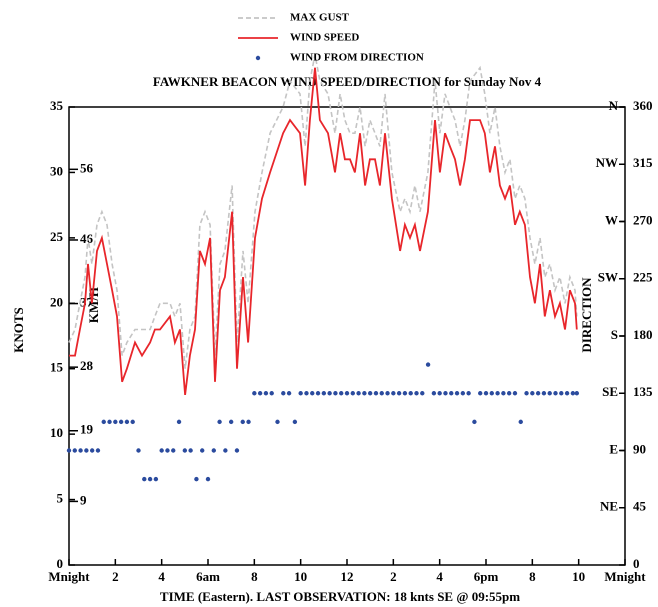 The height and width of the screenshot is (607, 658). Describe the element at coordinates (57, 236) in the screenshot. I see `y-tick-label: 25` at that location.